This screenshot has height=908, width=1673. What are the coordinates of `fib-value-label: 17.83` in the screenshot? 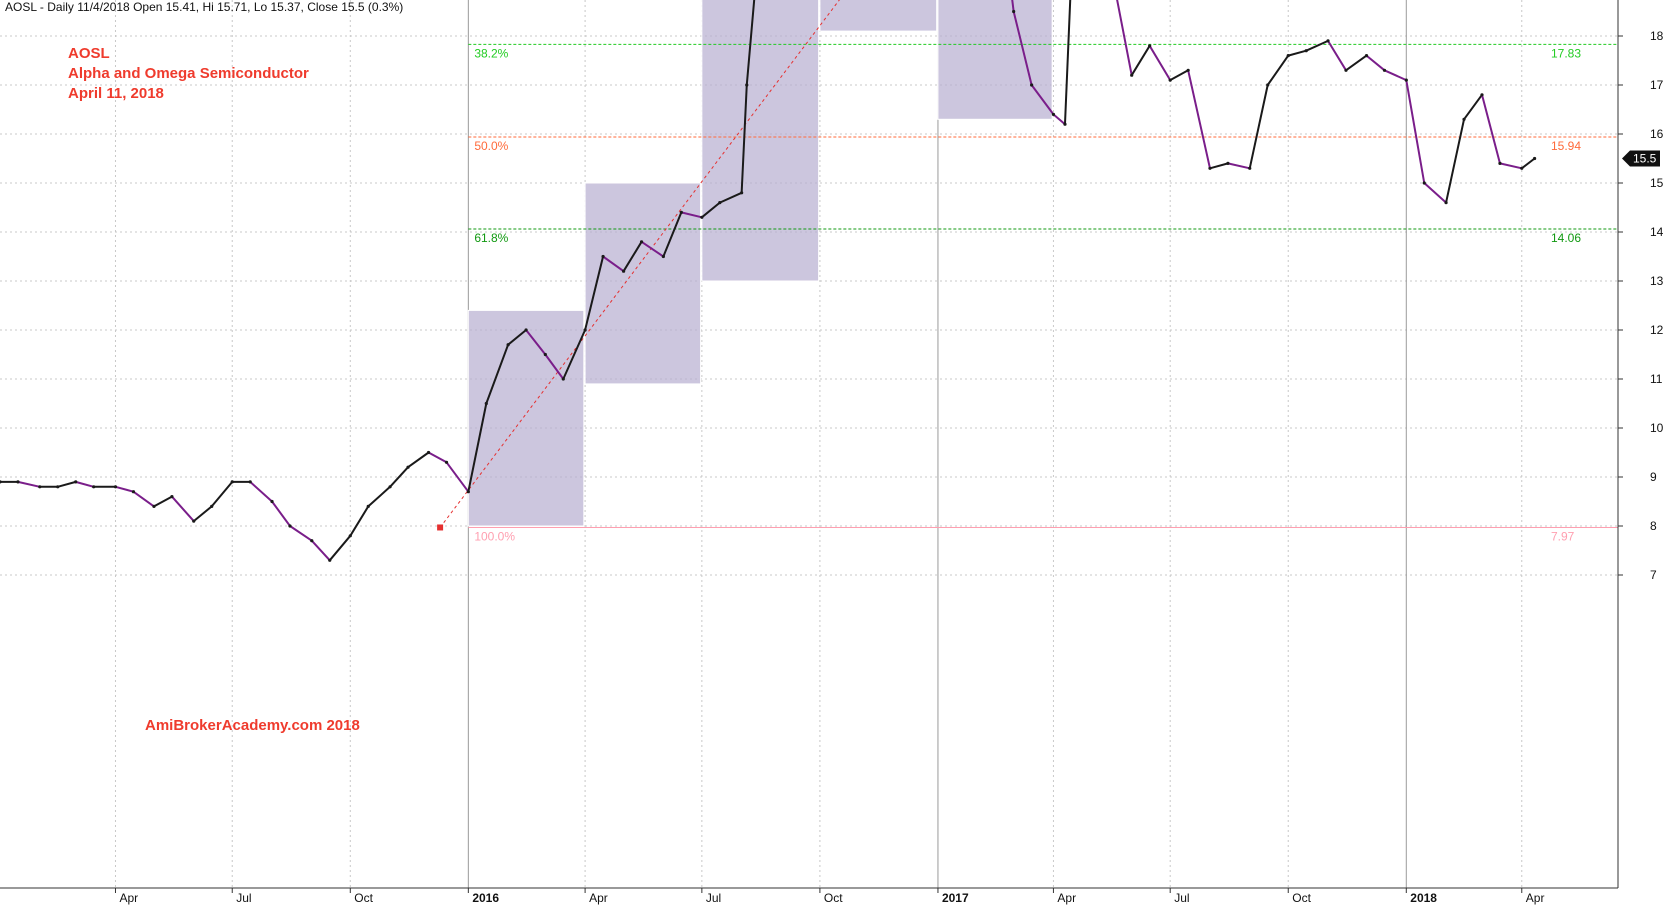 It's located at (1566, 53).